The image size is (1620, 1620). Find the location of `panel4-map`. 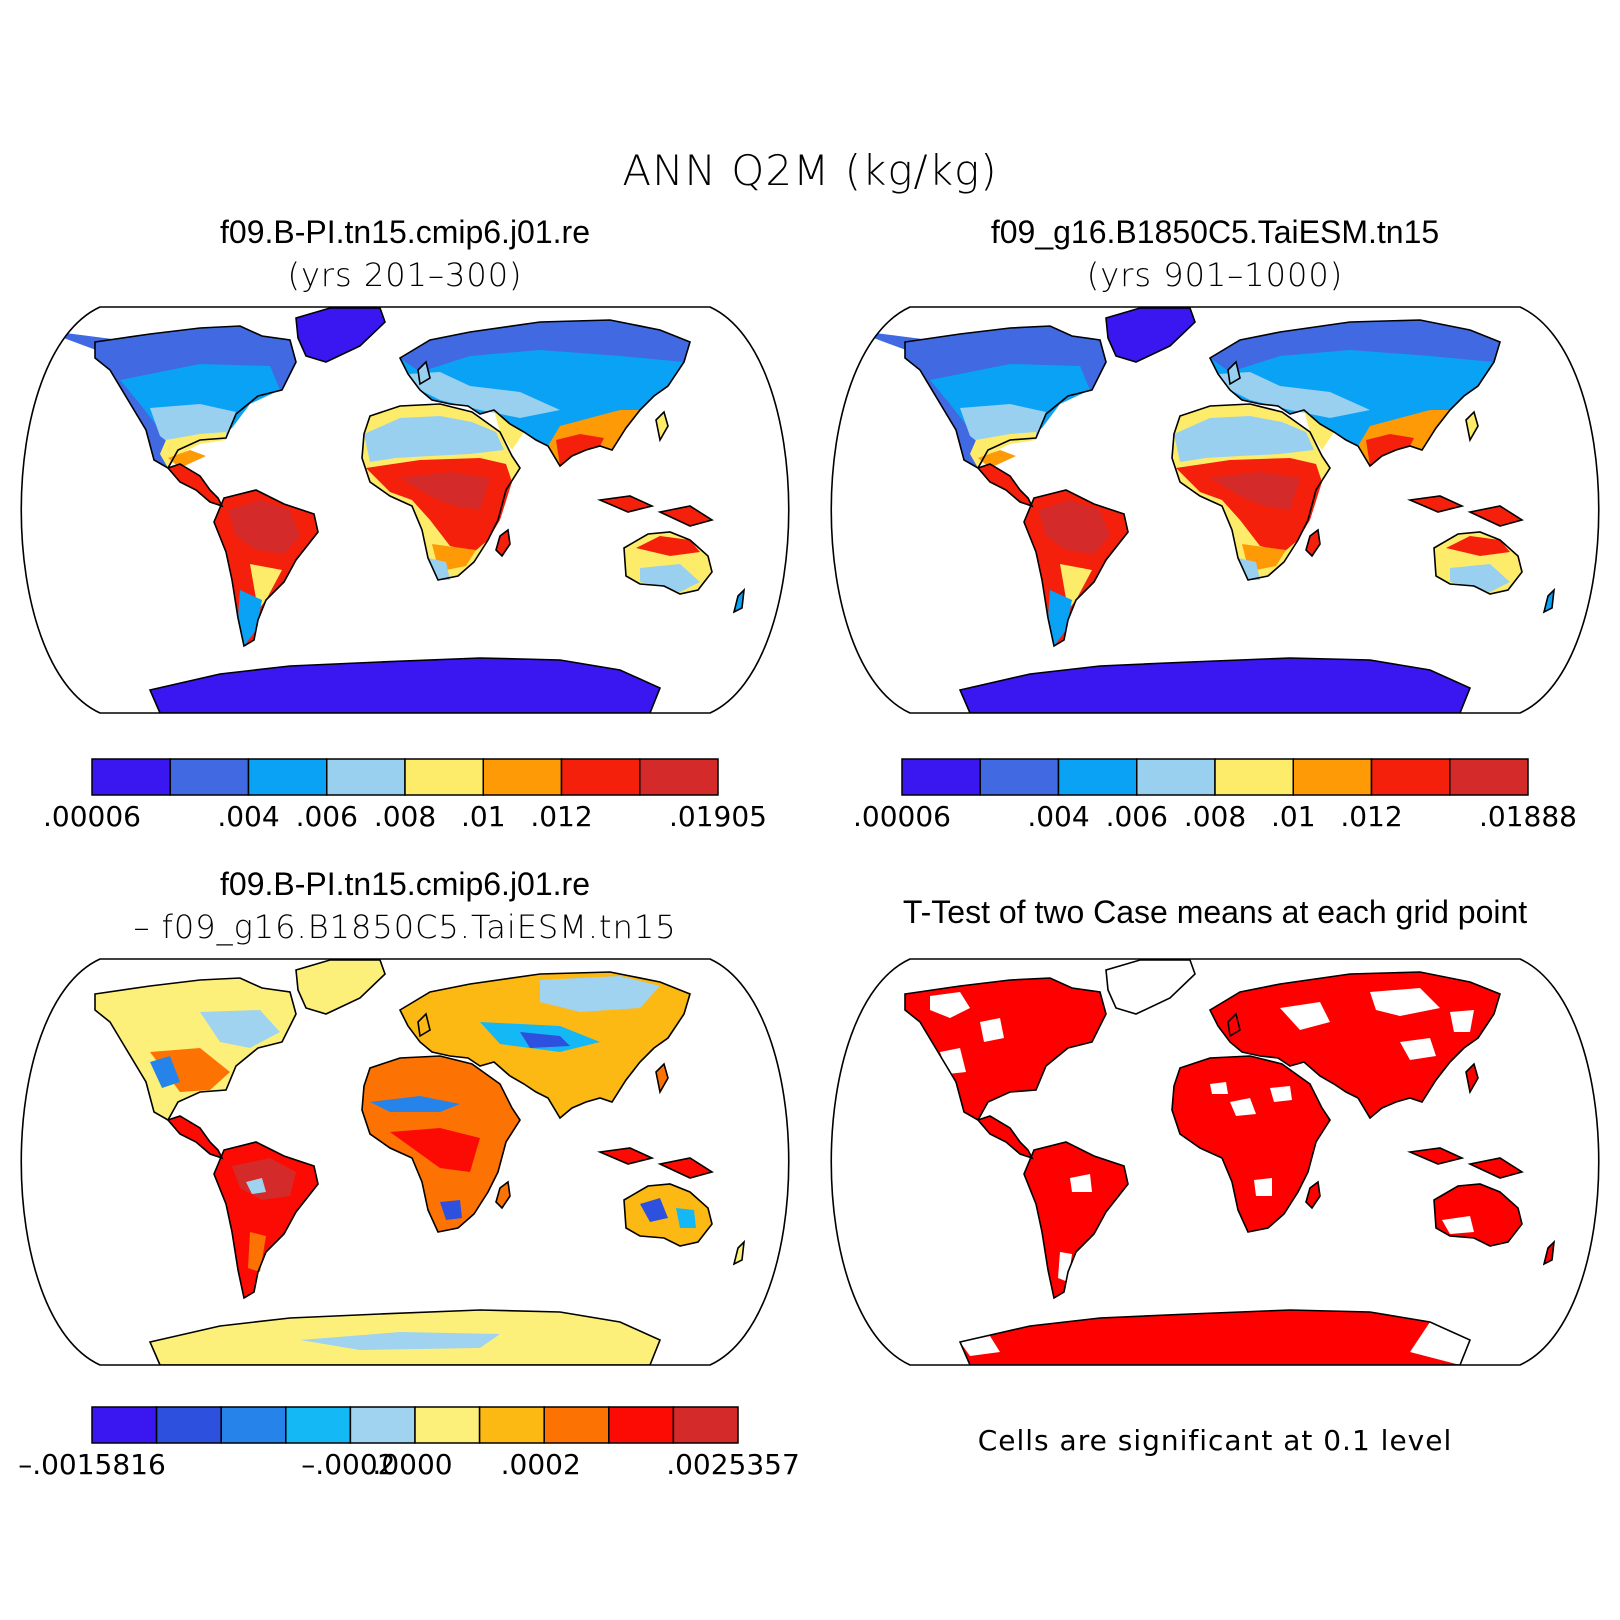

panel4-map is located at coordinates (1215, 1162).